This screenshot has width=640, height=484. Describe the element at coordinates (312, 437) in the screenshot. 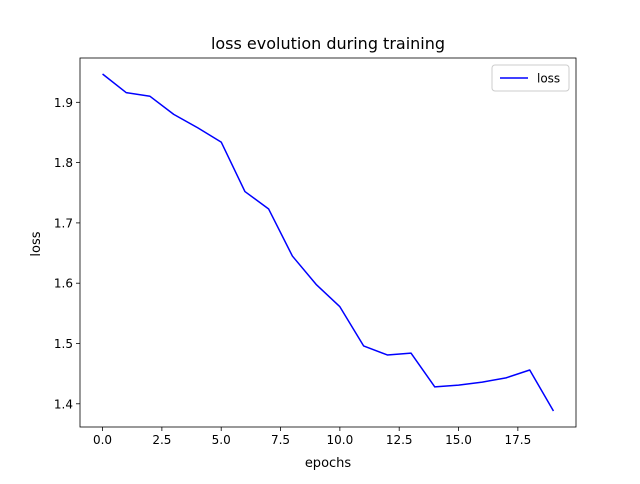

I see `x-axis: 0.0 2.5 5.0 7.5 10.0 12.5 15.0 17.5` at that location.